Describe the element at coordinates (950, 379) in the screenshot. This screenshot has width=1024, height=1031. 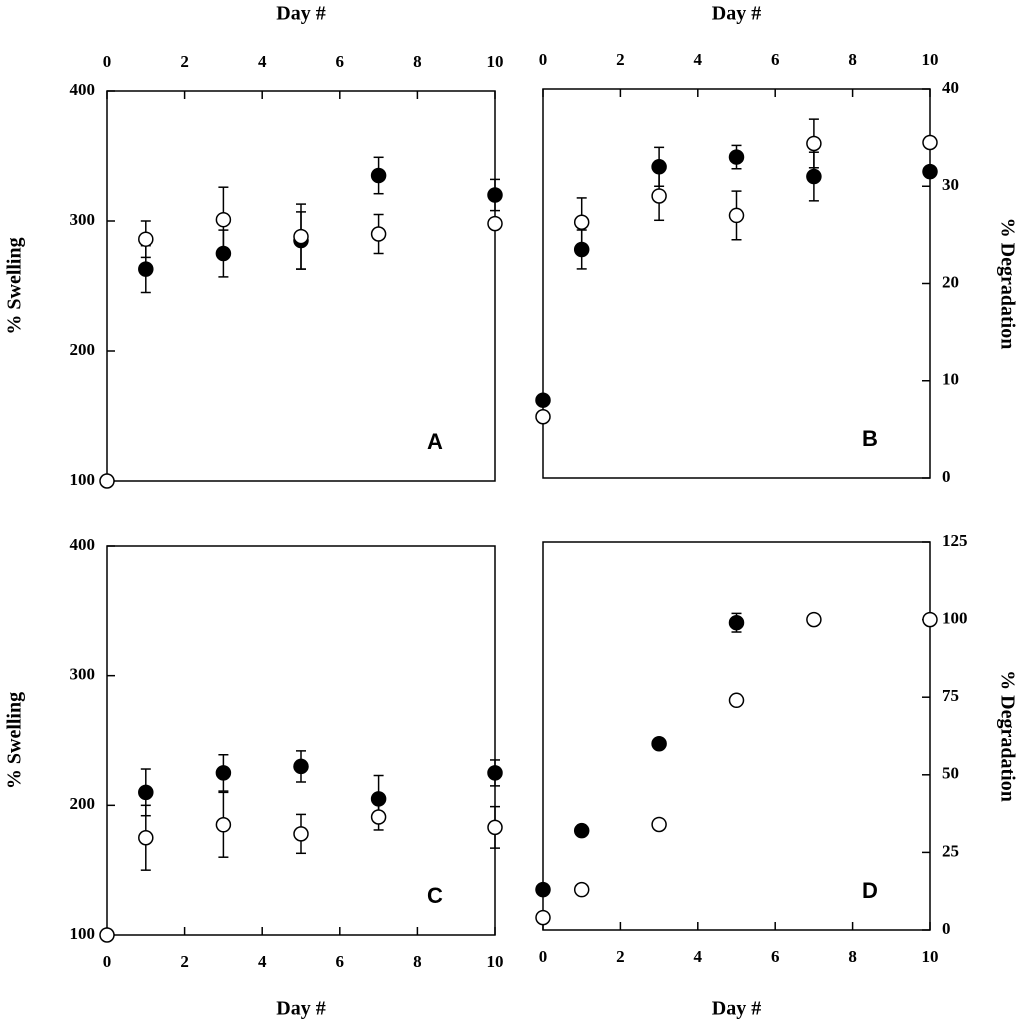
I see `y-tick-label: 10` at that location.